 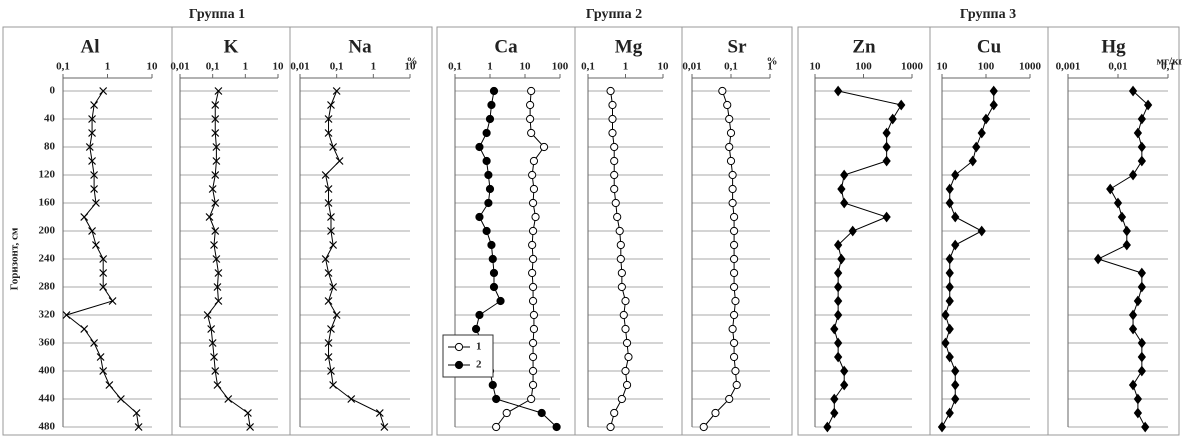 I want to click on y-axis-label: Горизонт, см, so click(x=15, y=258).